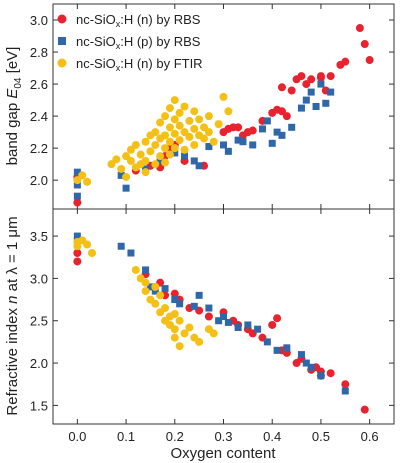  What do you see at coordinates (77, 436) in the screenshot?
I see `x-tick-label: 0.0` at bounding box center [77, 436].